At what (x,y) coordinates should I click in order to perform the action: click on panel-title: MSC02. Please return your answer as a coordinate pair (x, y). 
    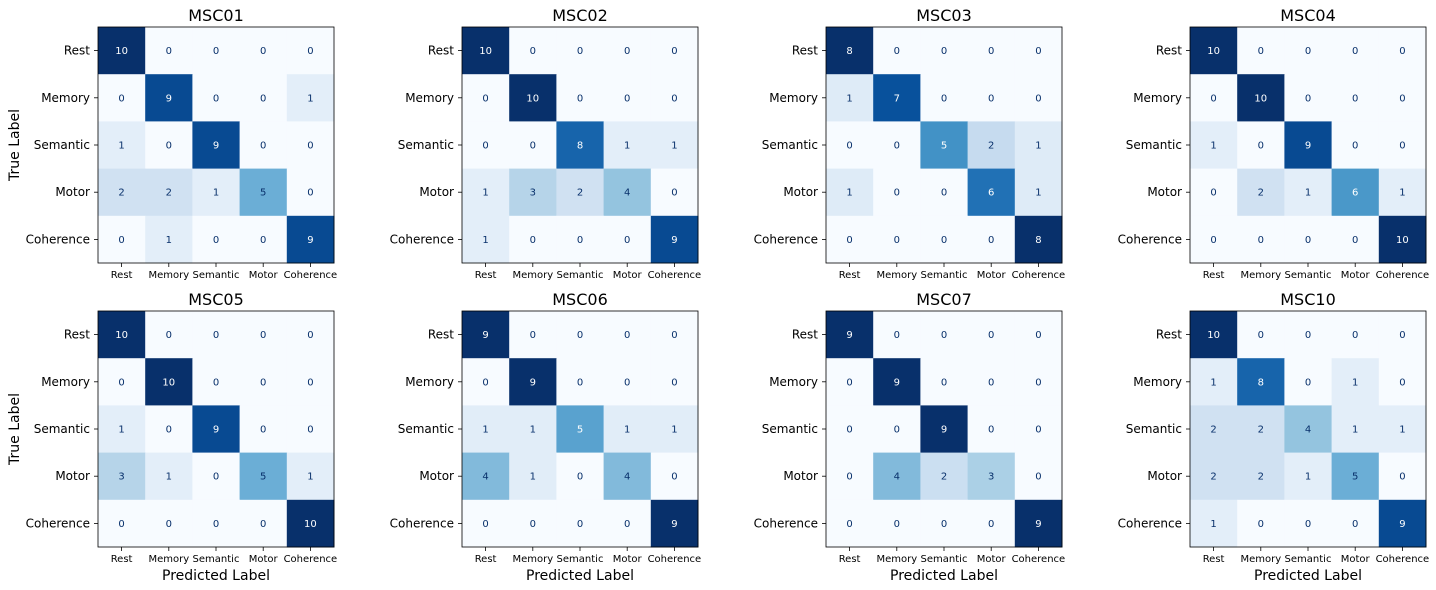
    Looking at the image, I should click on (580, 15).